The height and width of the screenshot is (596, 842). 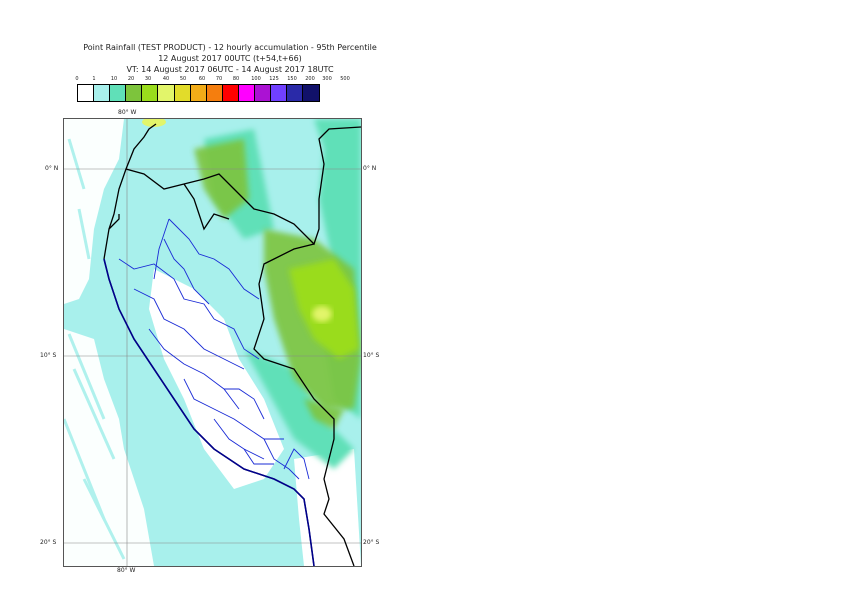 I want to click on lat-label-left: 10° S, so click(x=48, y=355).